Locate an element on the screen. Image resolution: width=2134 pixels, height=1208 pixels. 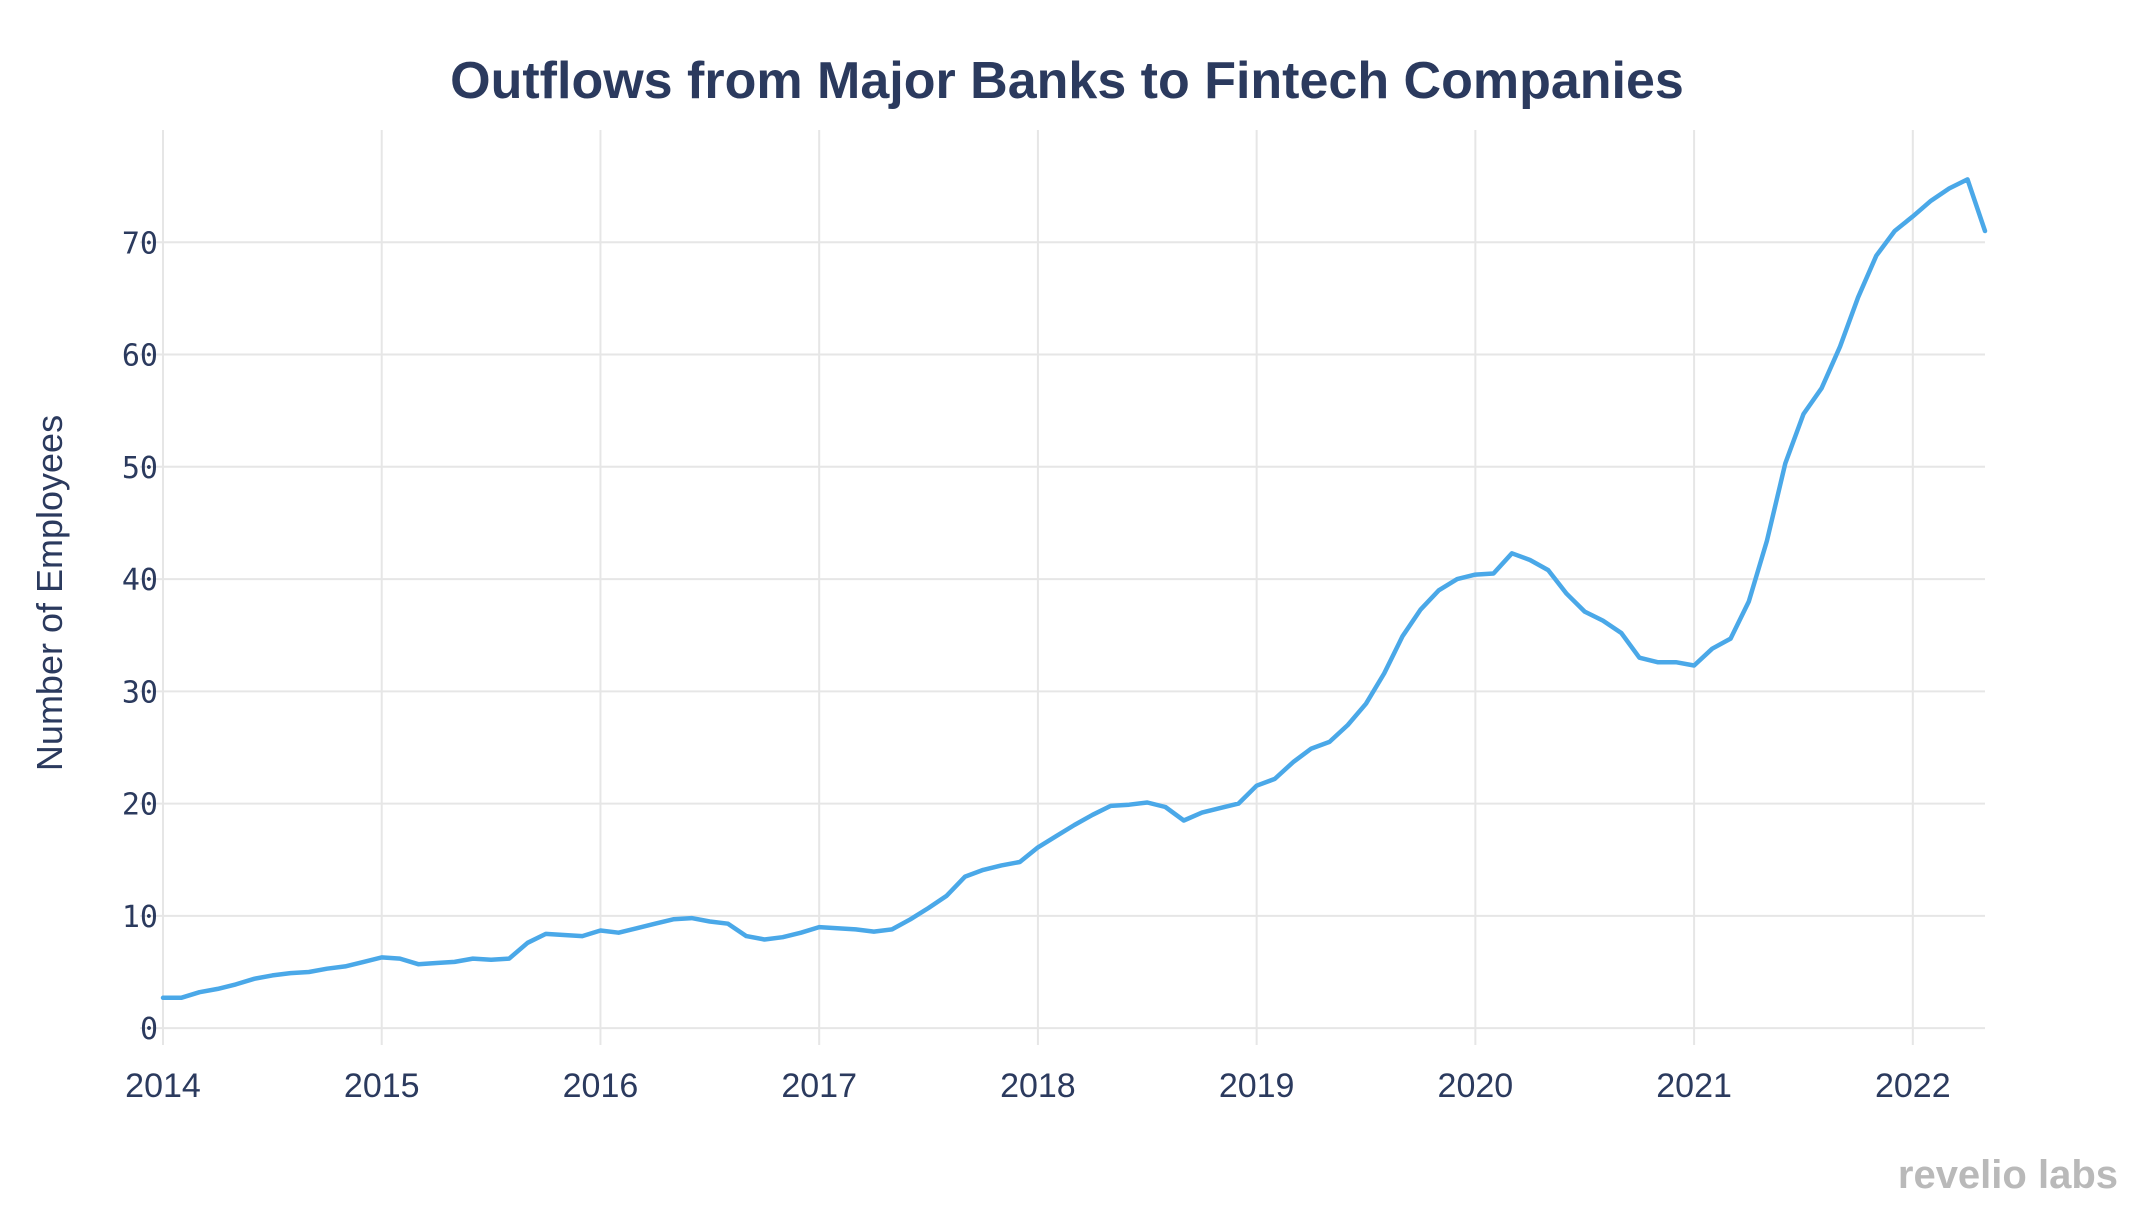
revelio-labs-logo: revelio labs is located at coordinates (2008, 1175).